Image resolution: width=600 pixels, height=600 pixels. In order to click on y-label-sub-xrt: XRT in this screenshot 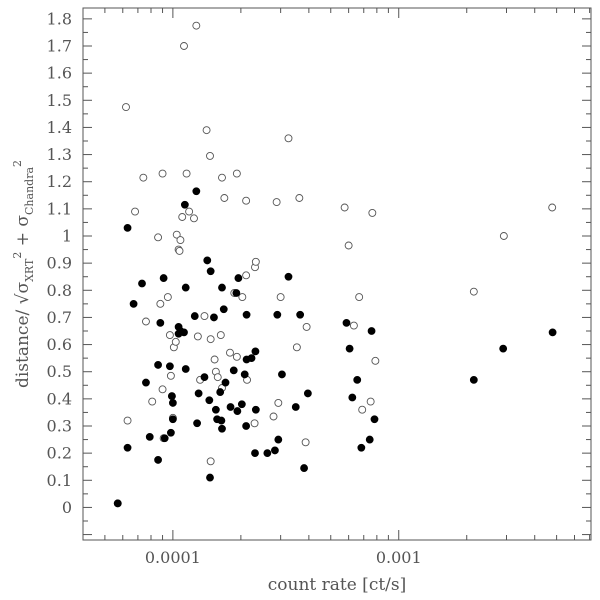, I will do `click(29, 270)`.